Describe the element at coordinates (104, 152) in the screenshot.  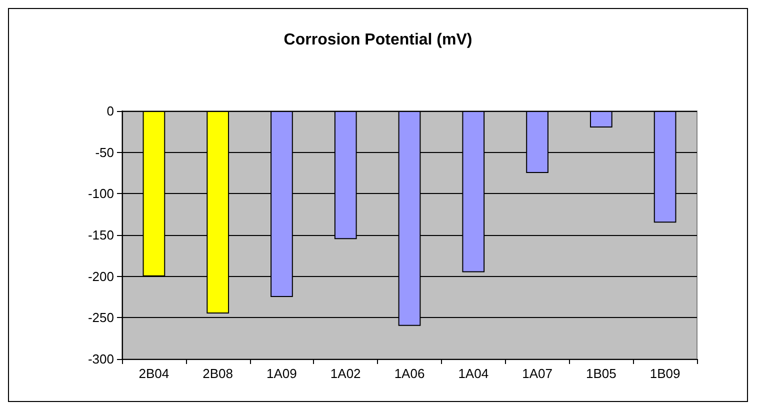
I see `y-tick-label: -50` at that location.